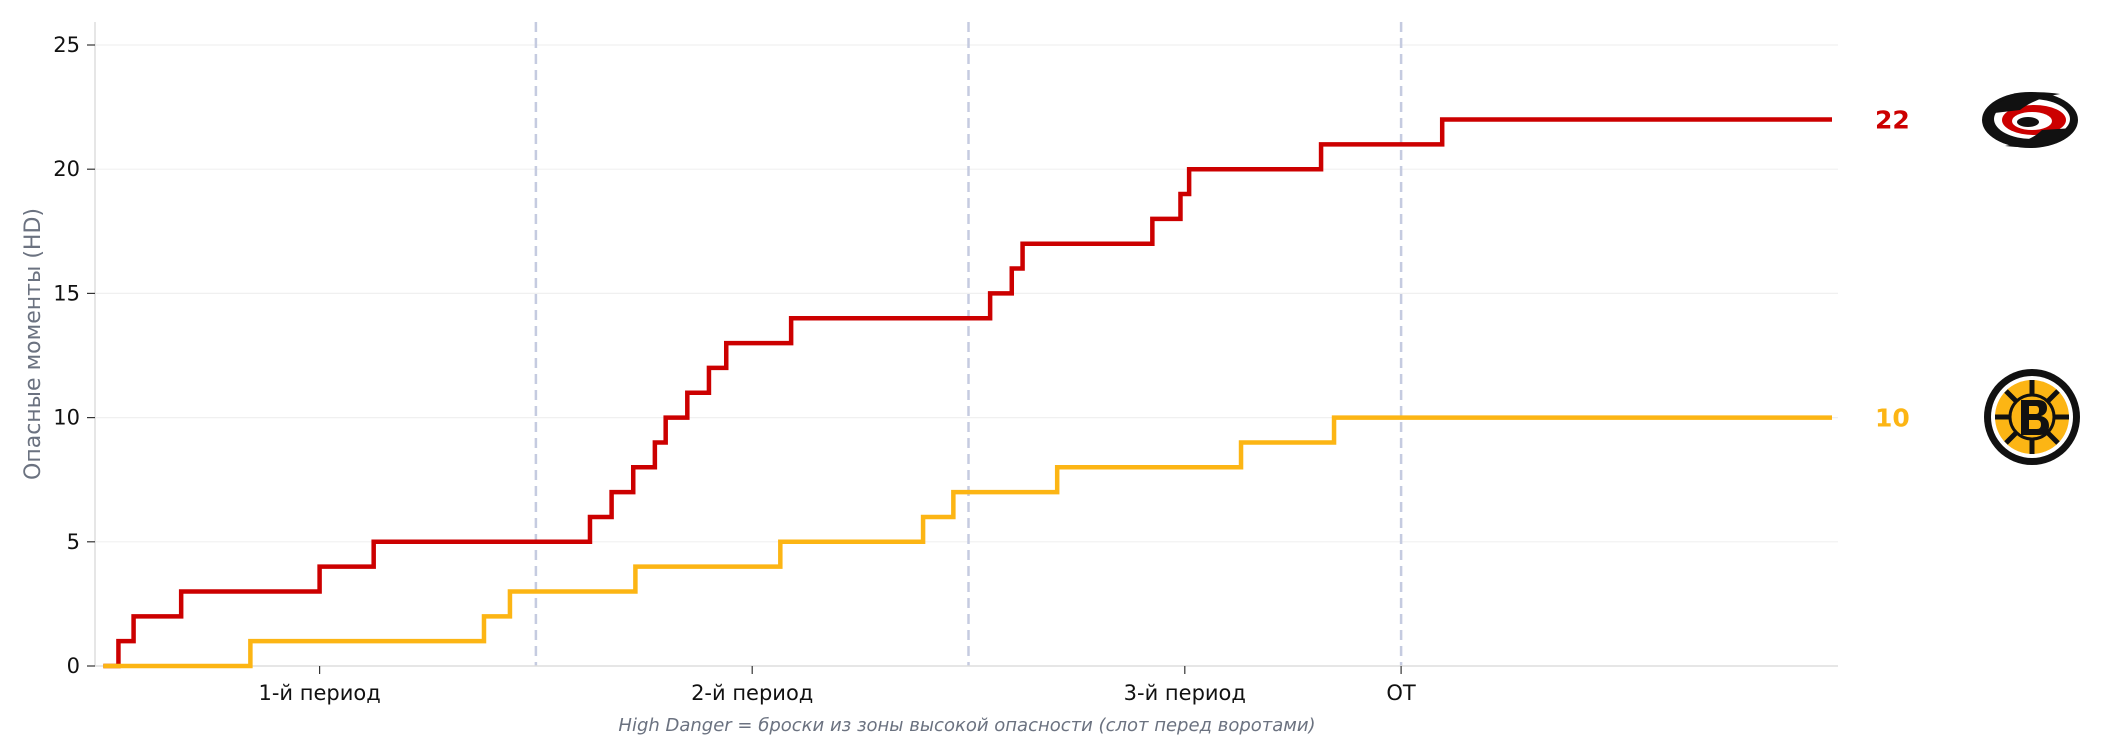 This screenshot has height=756, width=2108. What do you see at coordinates (1892, 269) in the screenshot?
I see `end-labels: 22 10` at bounding box center [1892, 269].